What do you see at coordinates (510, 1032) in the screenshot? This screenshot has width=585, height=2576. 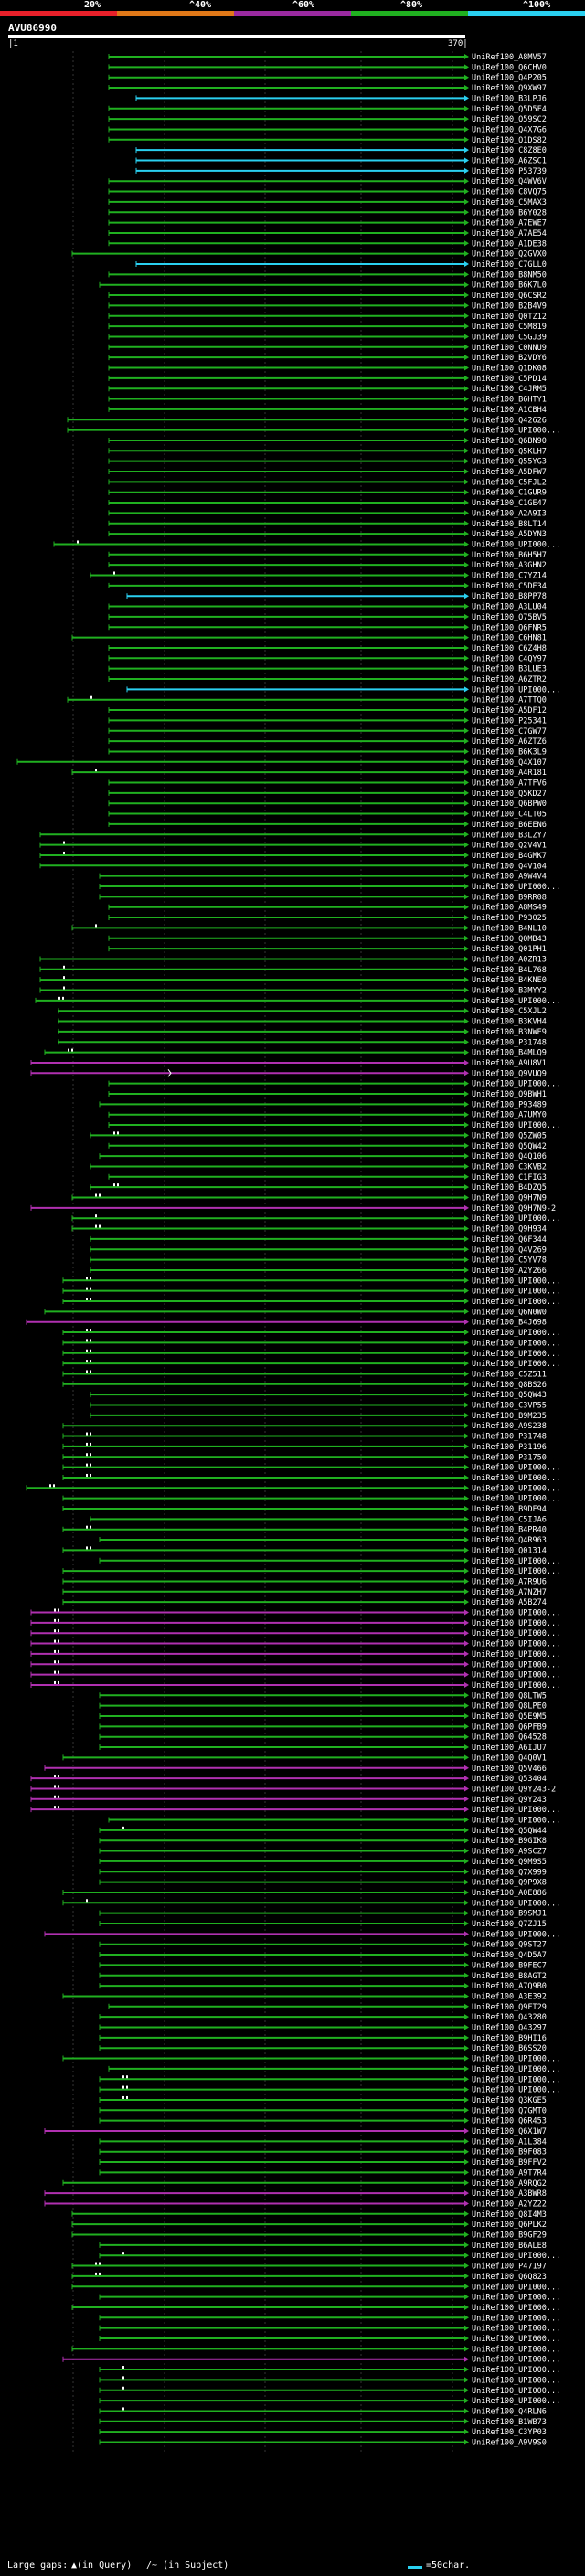 I see `hit-label: UniRef100_B3NWE9` at bounding box center [510, 1032].